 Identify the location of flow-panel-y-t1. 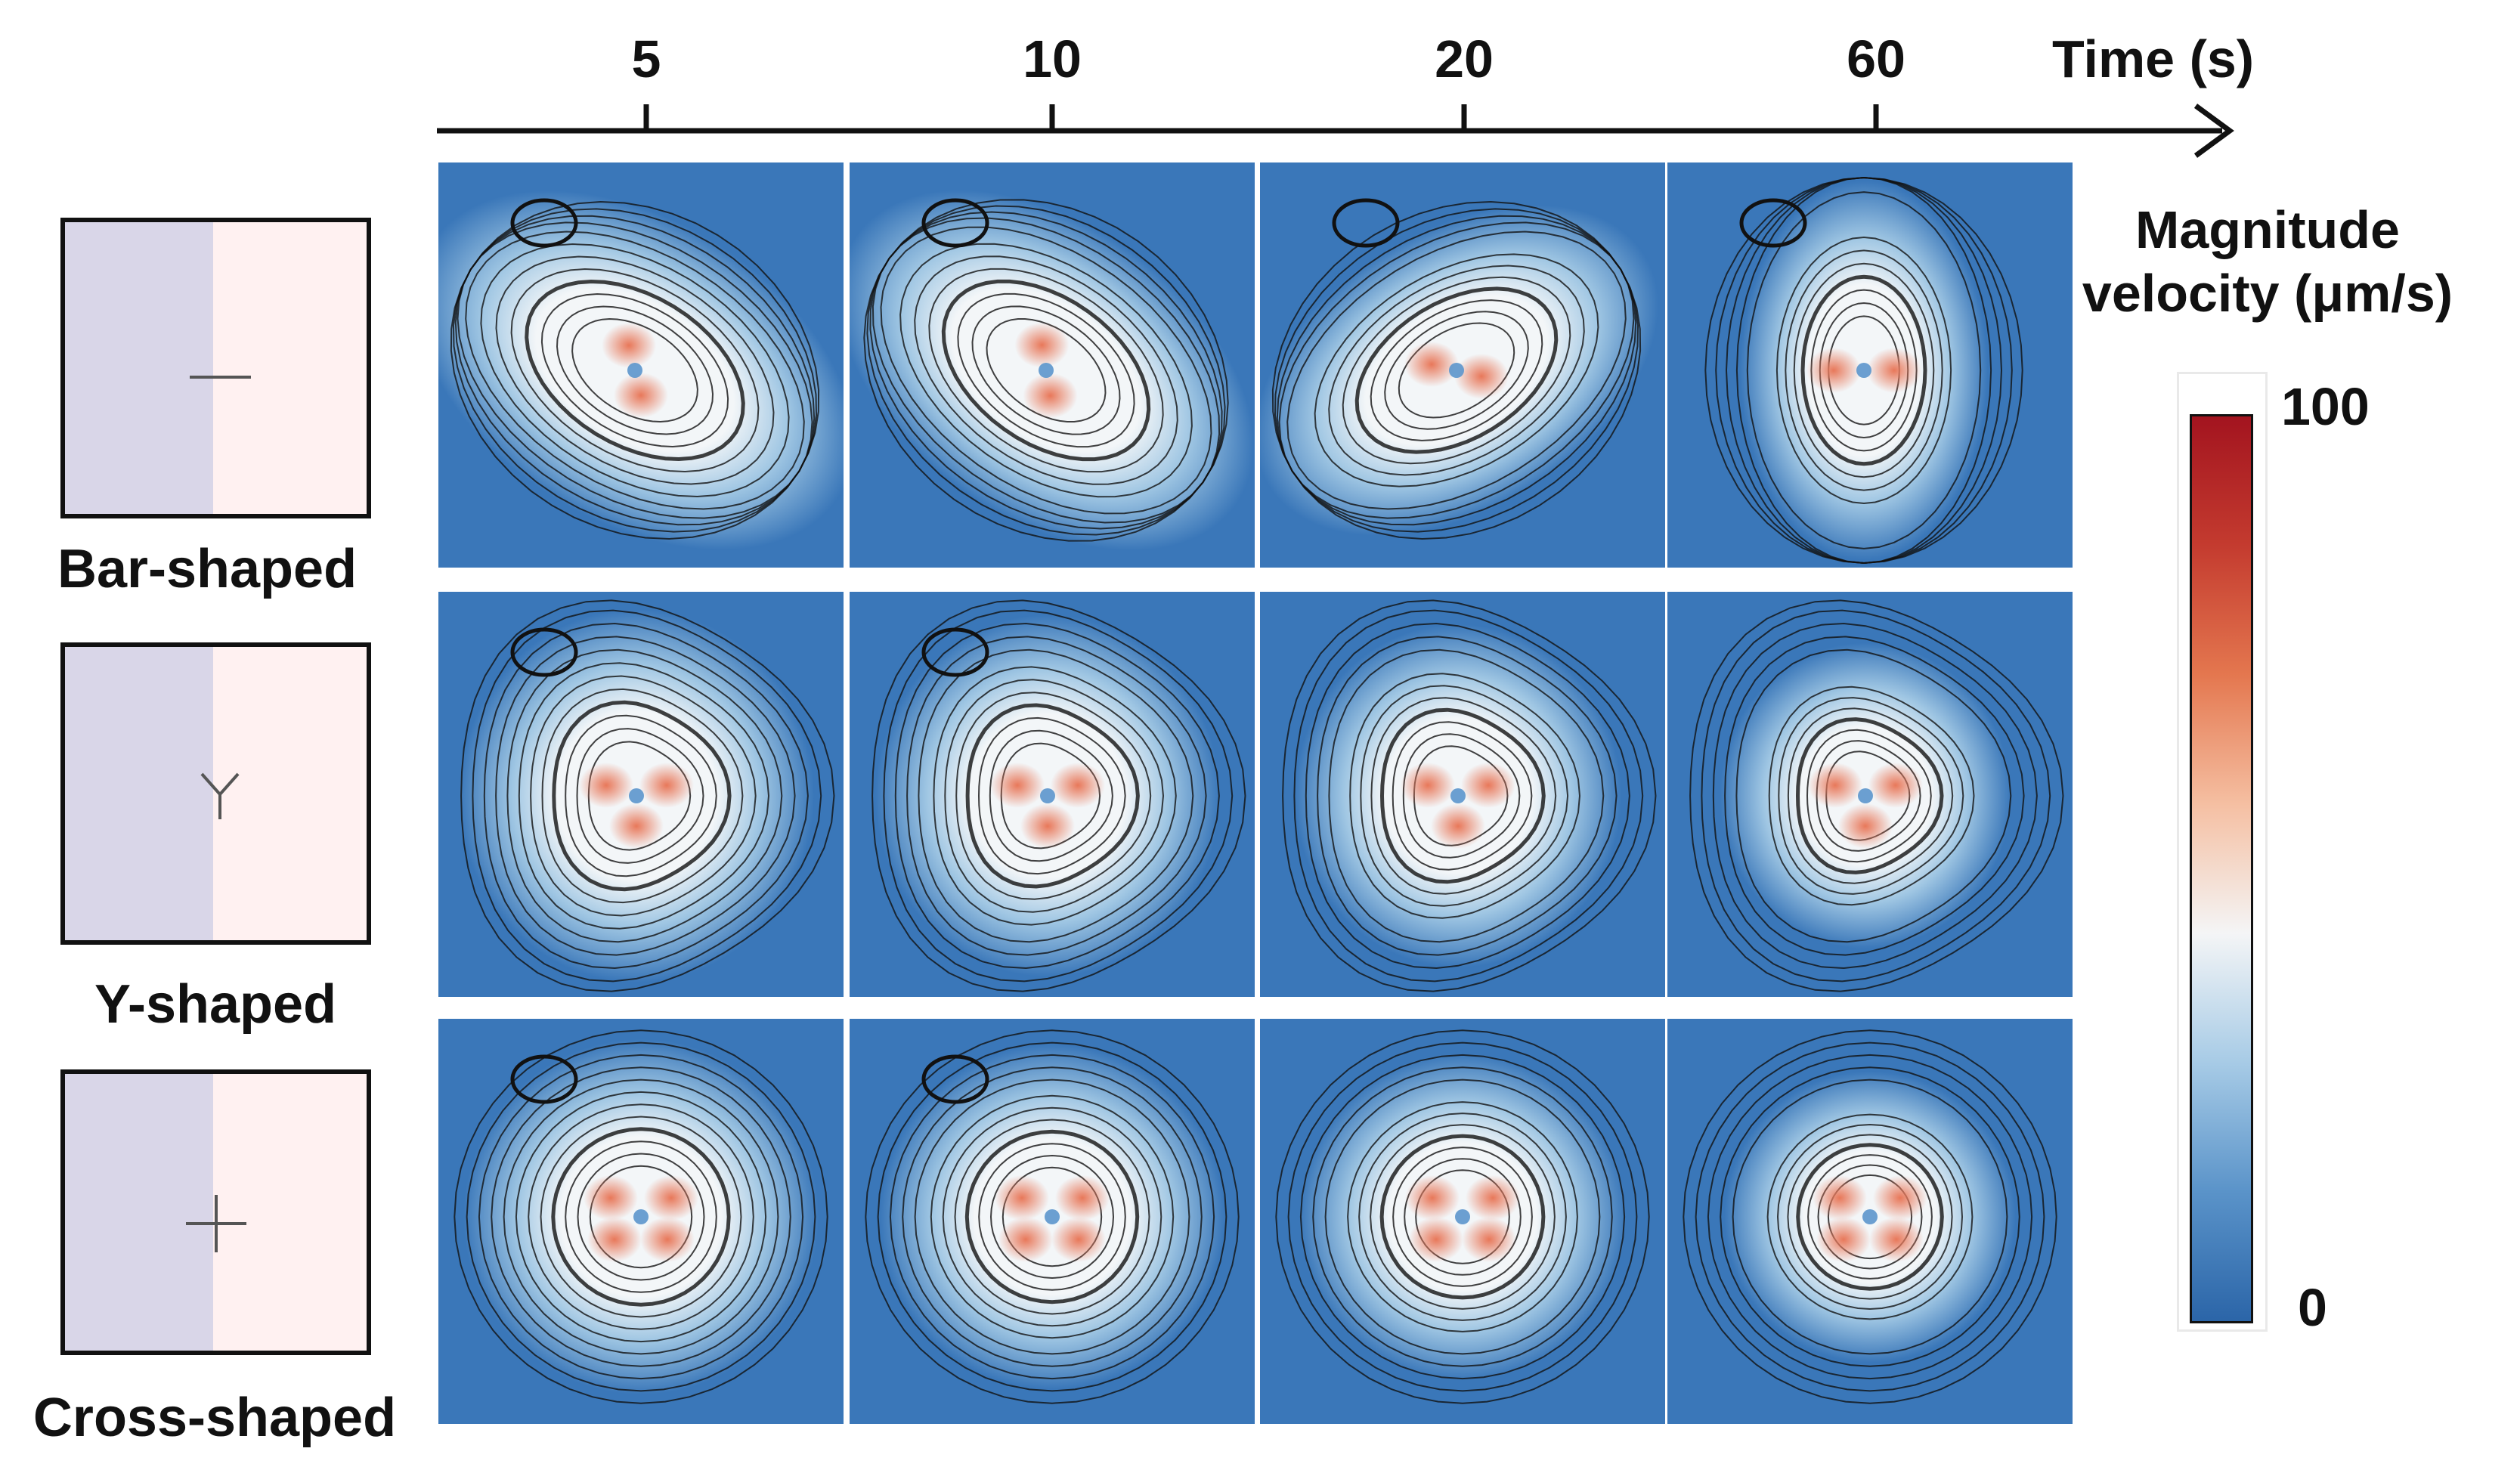
(1052, 795).